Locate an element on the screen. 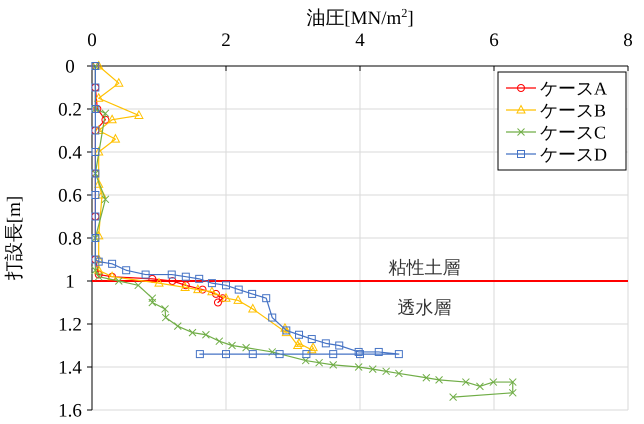 This screenshot has width=644, height=424. x-tick-label: 0 is located at coordinates (92, 40).